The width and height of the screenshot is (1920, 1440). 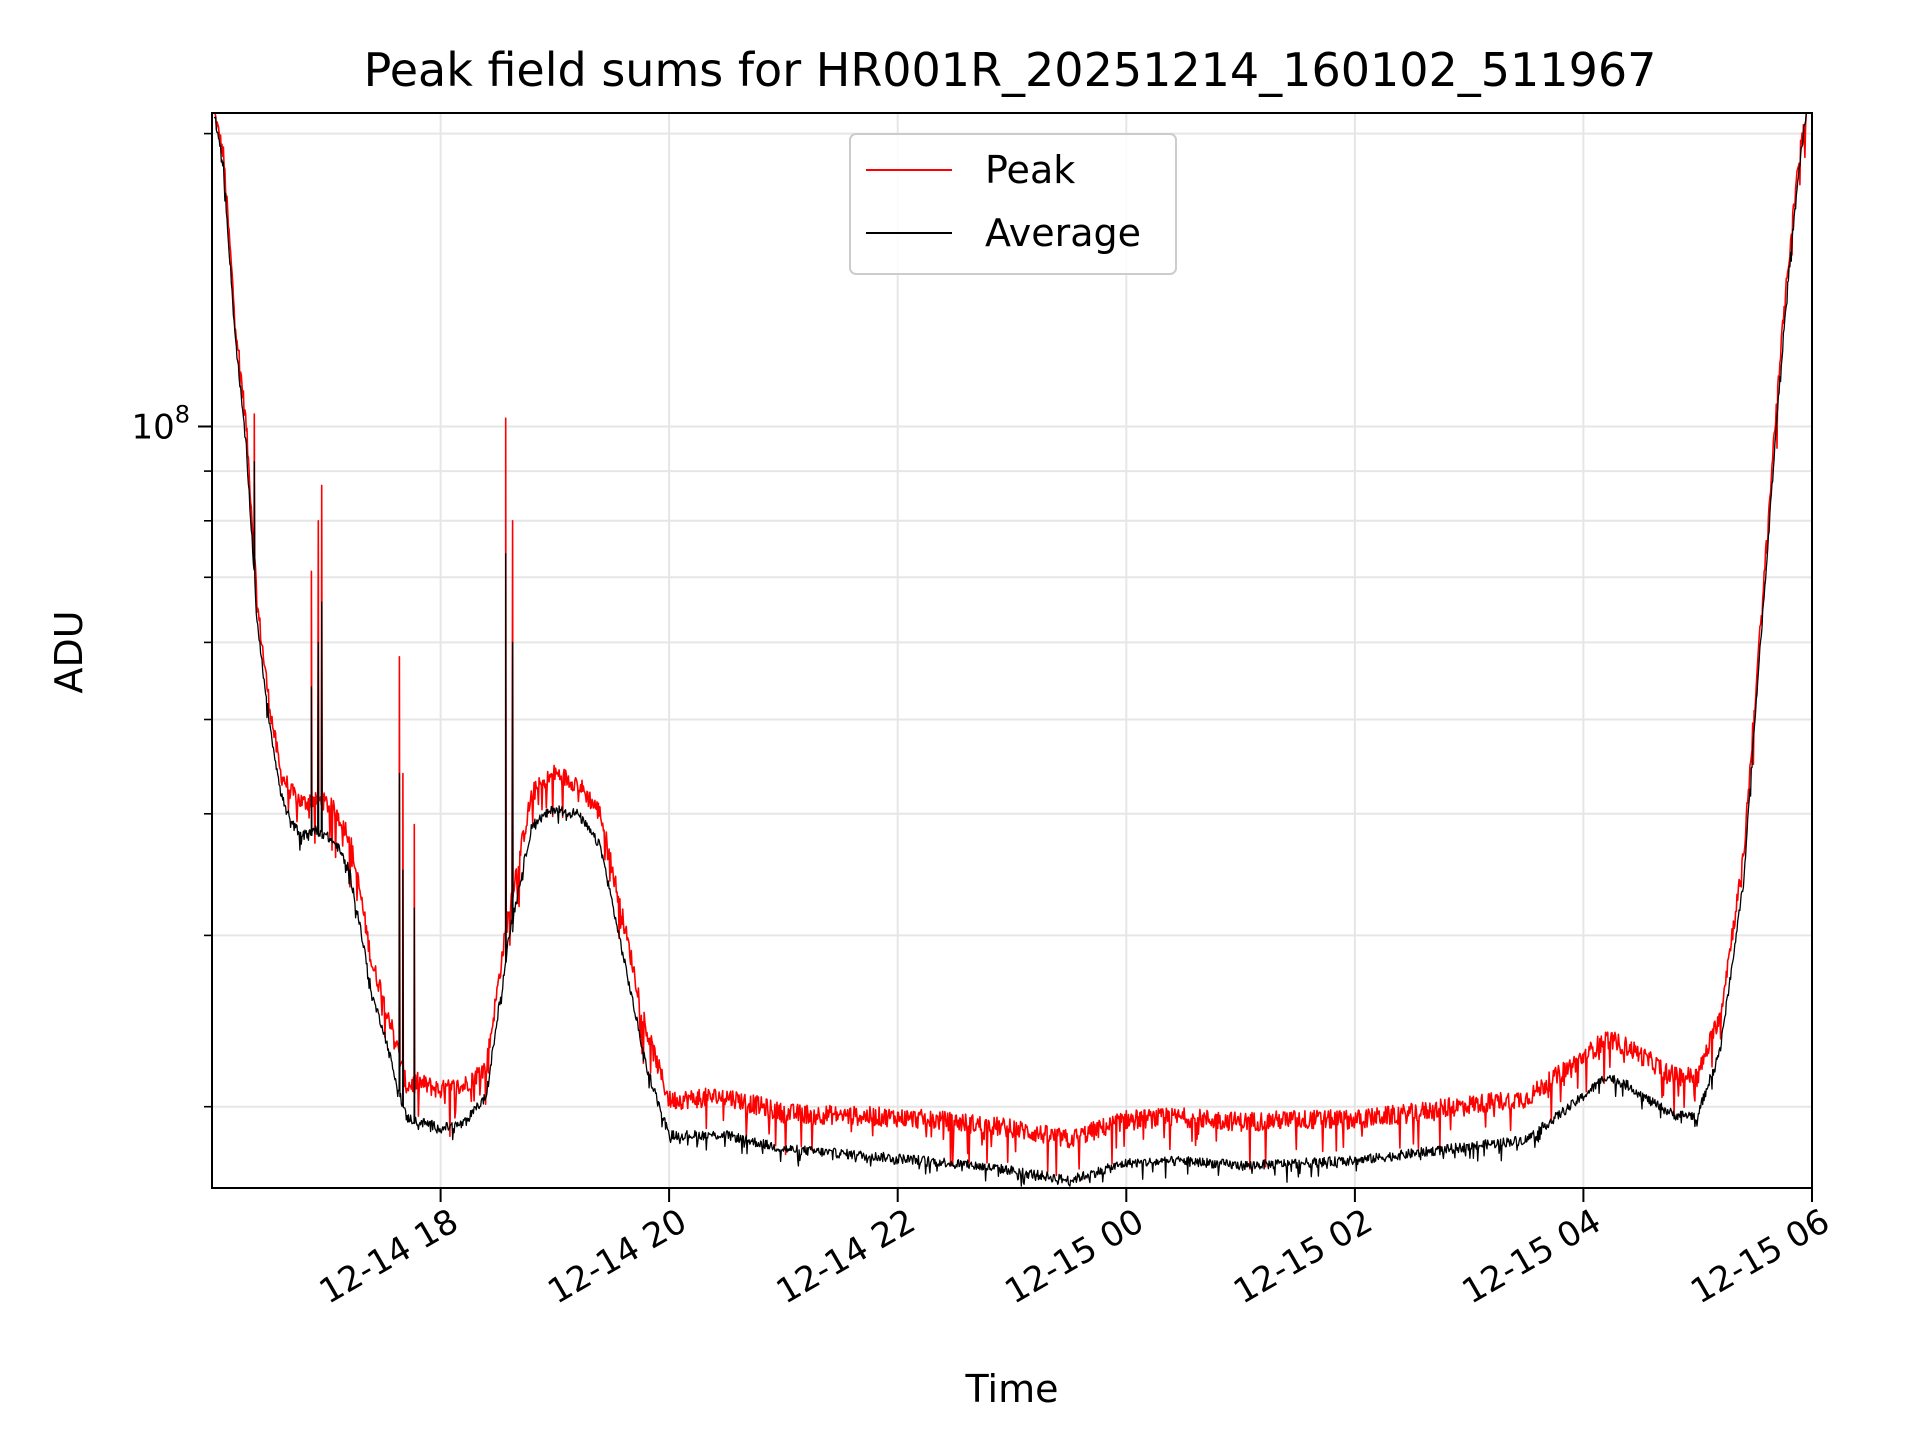 I want to click on y-axis-label: ADU, so click(x=69, y=651).